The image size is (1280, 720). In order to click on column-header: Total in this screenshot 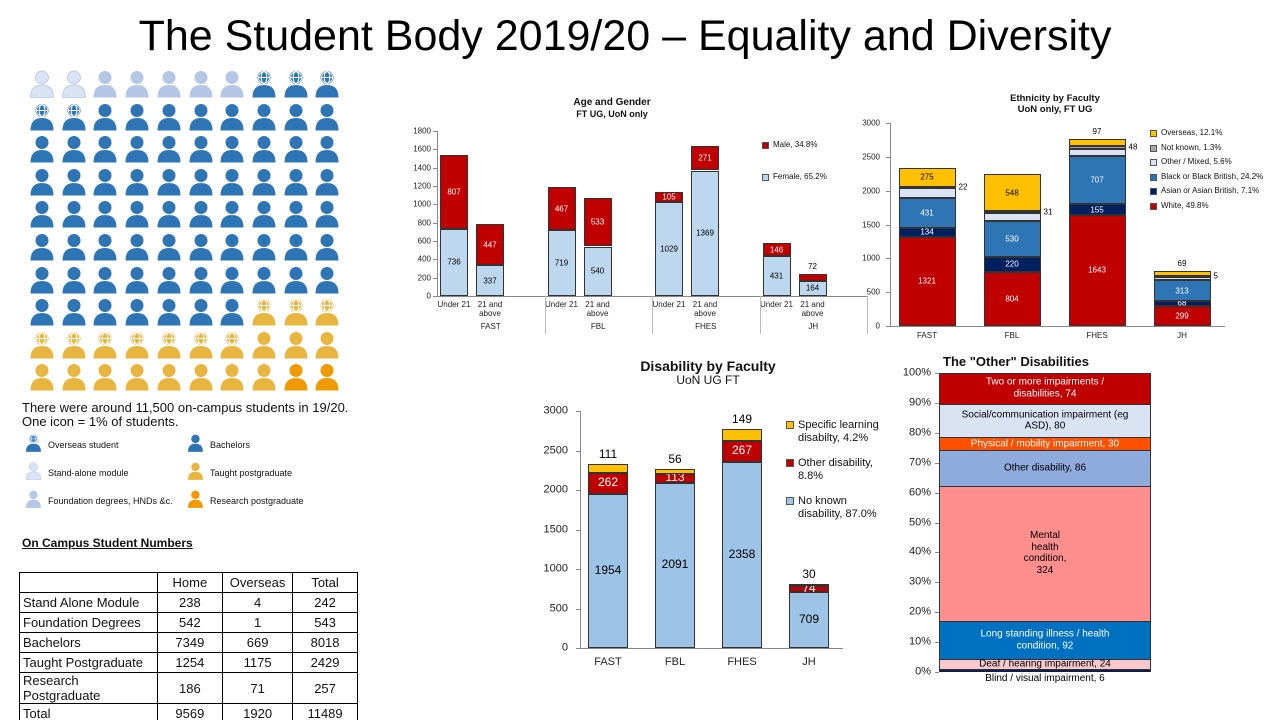, I will do `click(325, 582)`.